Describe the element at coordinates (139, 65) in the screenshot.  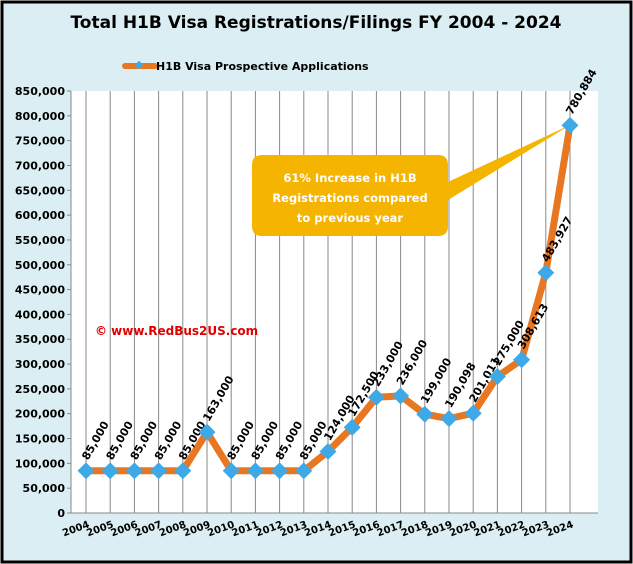
I see `legend-marker` at that location.